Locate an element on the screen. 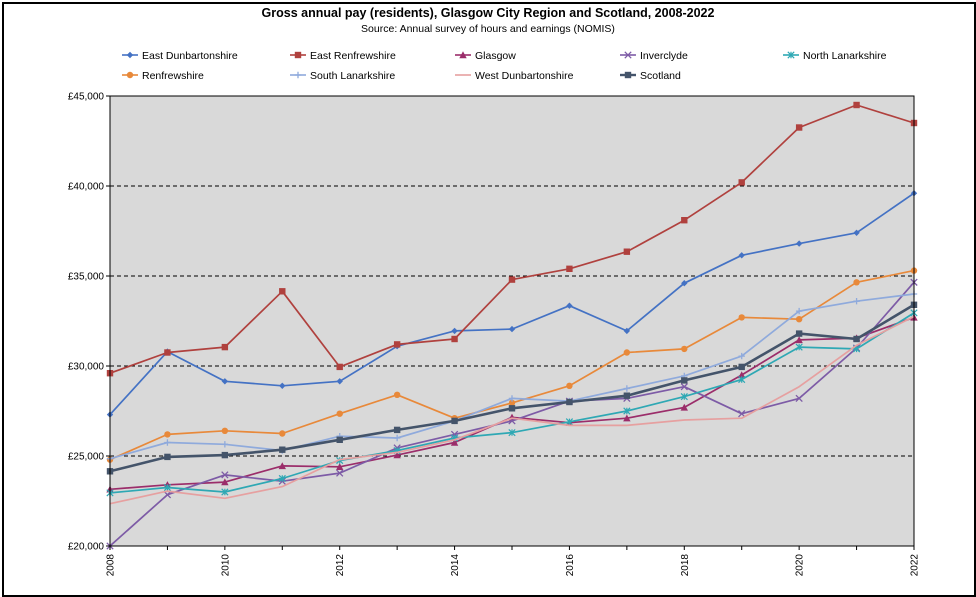 This screenshot has width=976, height=597. legend-item: North Lanarkshire is located at coordinates (835, 56).